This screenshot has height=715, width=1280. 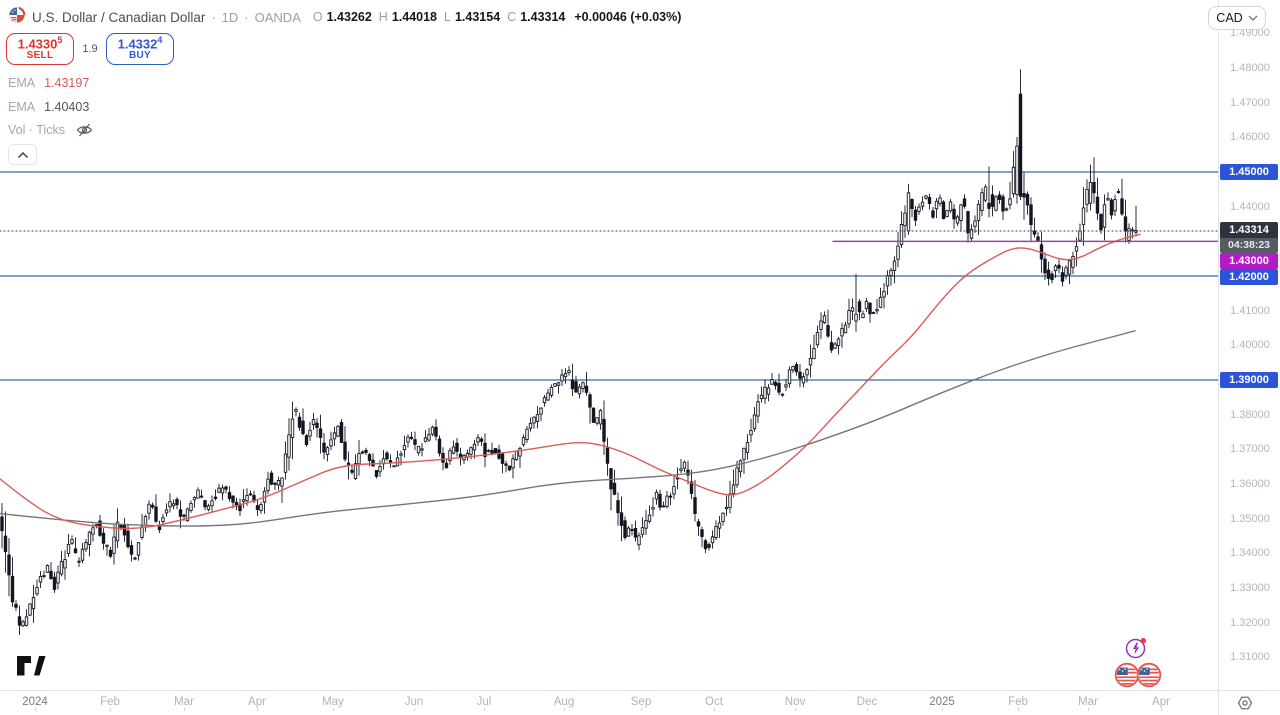 I want to click on chevron-down-icon, so click(x=1253, y=18).